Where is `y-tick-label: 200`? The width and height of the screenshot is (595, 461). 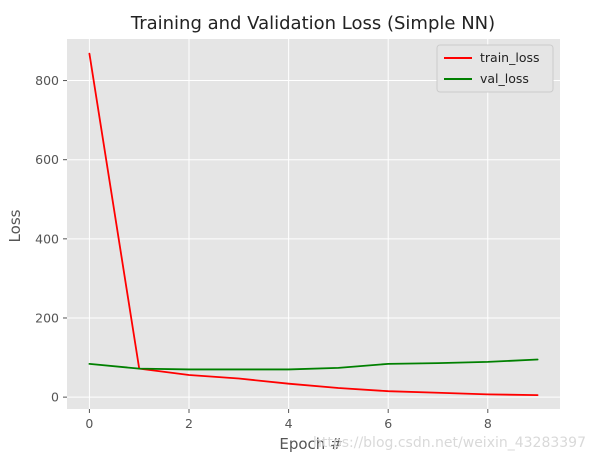
y-tick-label: 200 is located at coordinates (47, 317).